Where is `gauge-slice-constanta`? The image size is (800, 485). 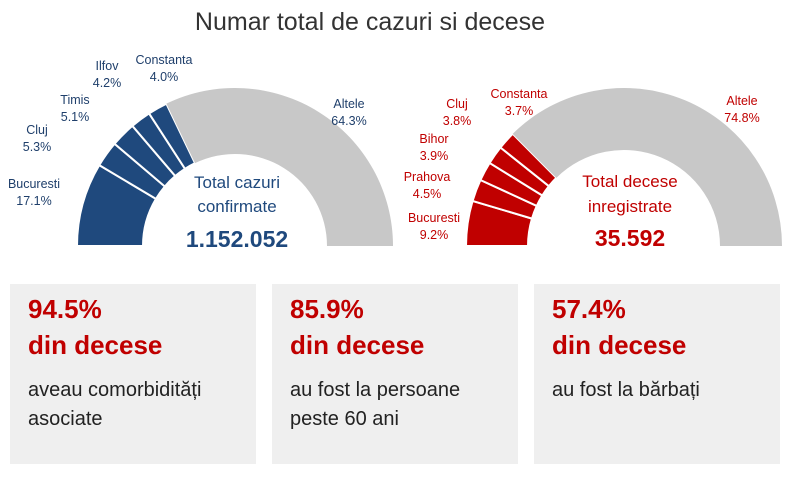
gauge-slice-constanta is located at coordinates (172, 136).